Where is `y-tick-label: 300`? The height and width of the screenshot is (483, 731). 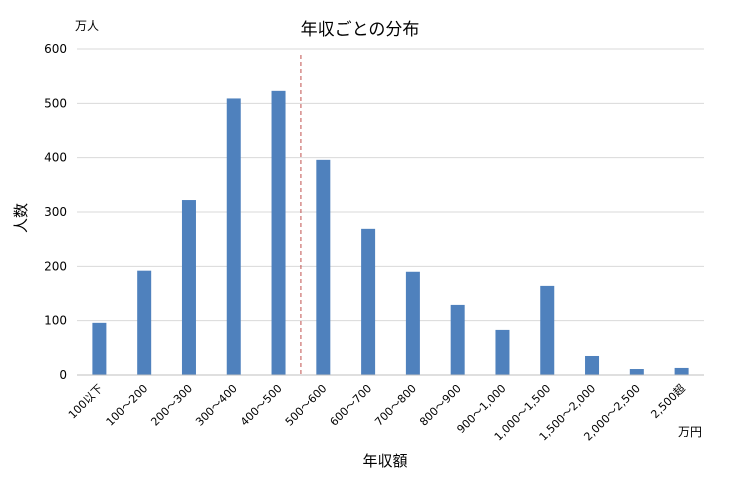
y-tick-label: 300 is located at coordinates (55, 212).